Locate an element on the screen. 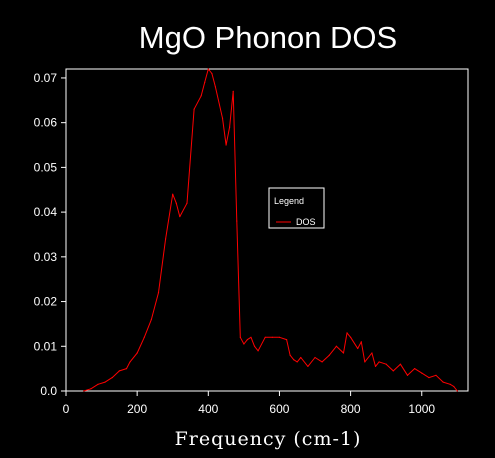  legend-label-dos: DOS is located at coordinates (306, 222).